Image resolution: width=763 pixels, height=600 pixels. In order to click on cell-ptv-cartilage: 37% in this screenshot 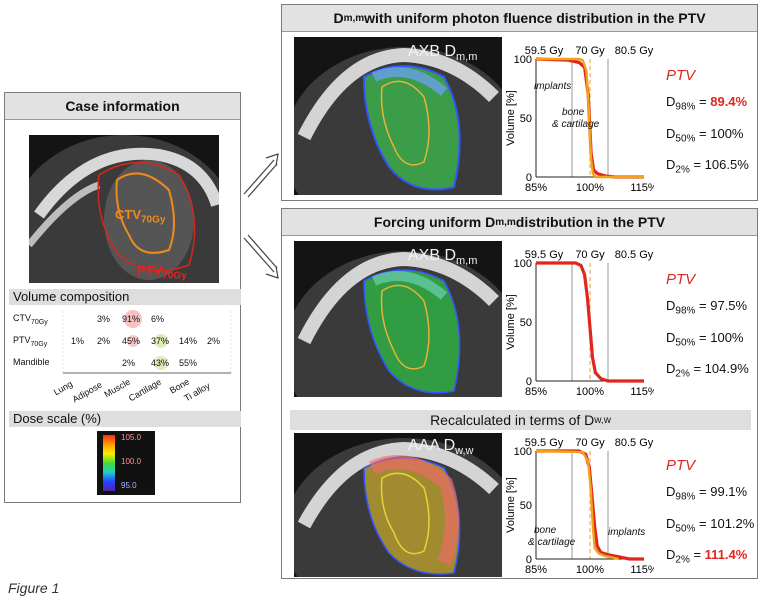, I will do `click(160, 341)`.